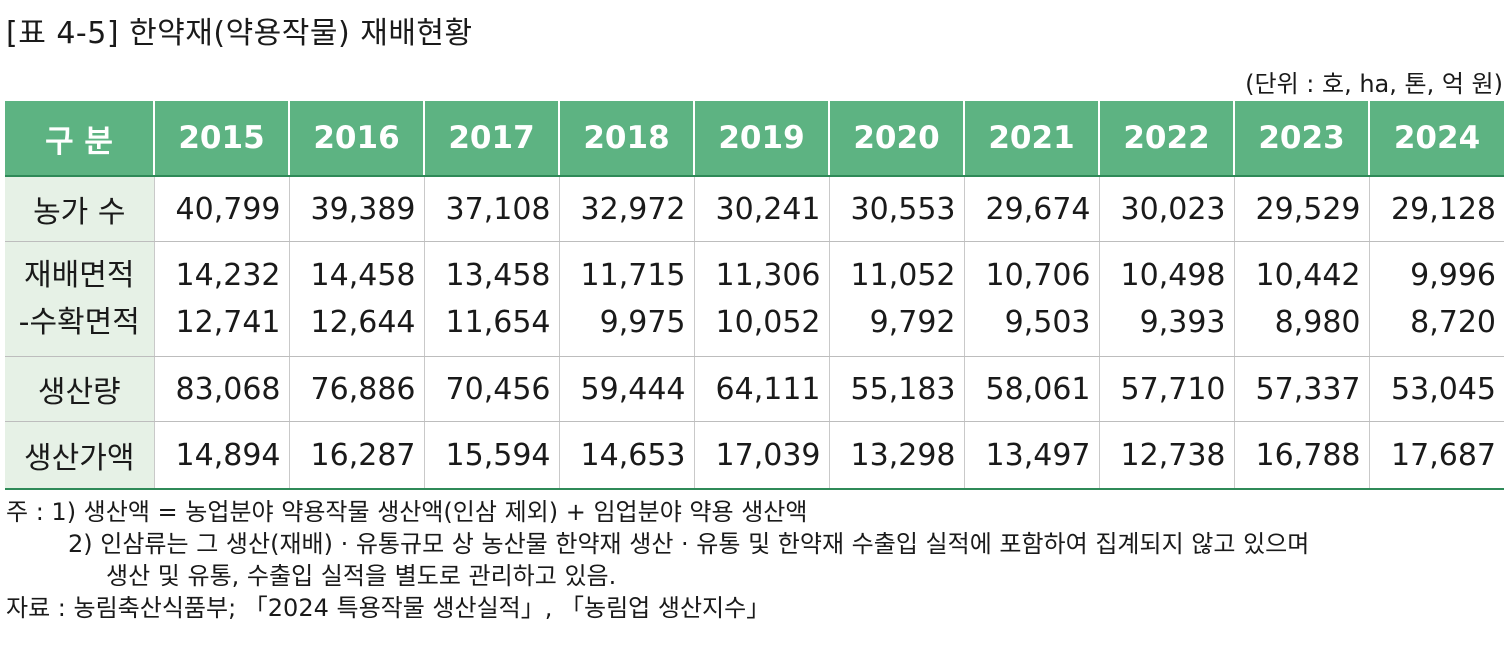 The height and width of the screenshot is (648, 1509). What do you see at coordinates (768, 275) in the screenshot?
I see `cell-value: 11,306` at bounding box center [768, 275].